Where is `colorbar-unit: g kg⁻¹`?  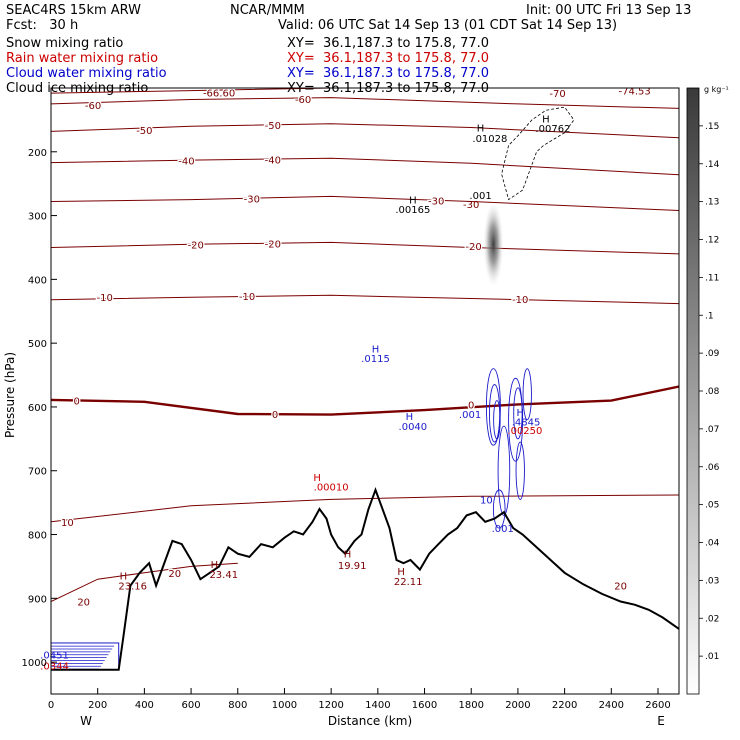 colorbar-unit: g kg⁻¹ is located at coordinates (716, 89).